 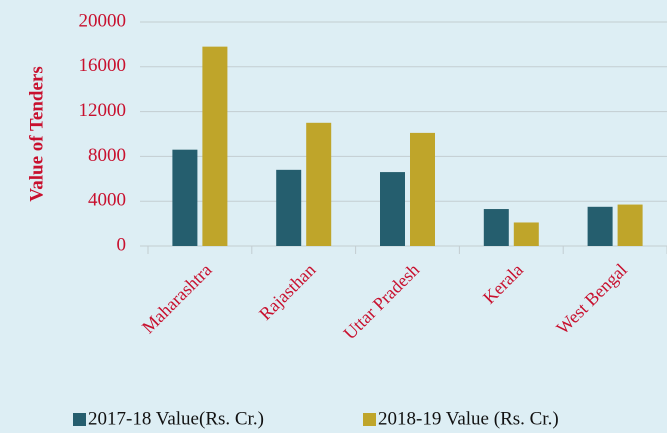 I want to click on y-tick-label: 8000, so click(x=107, y=155).